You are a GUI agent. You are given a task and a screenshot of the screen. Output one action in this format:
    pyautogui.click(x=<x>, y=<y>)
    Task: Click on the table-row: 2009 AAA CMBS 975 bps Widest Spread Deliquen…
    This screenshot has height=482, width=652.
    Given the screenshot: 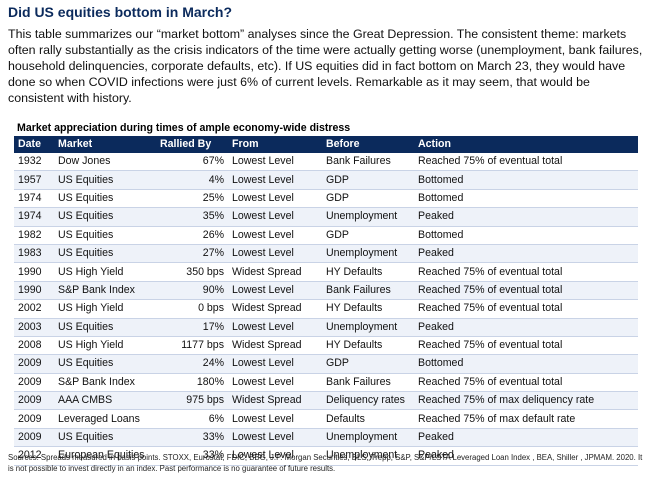 What is the action you would take?
    pyautogui.click(x=326, y=401)
    